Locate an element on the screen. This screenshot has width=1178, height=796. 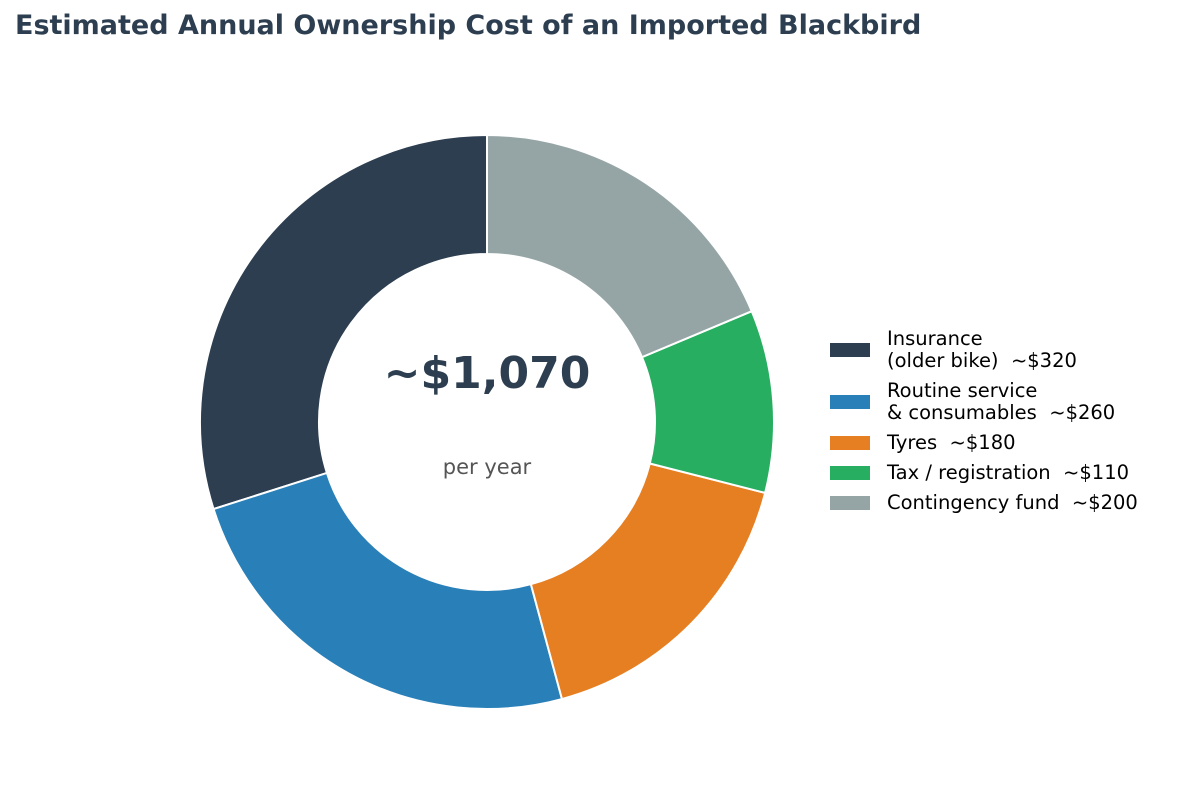
legend-item-3: Tax / registration ~$110 is located at coordinates (984, 473).